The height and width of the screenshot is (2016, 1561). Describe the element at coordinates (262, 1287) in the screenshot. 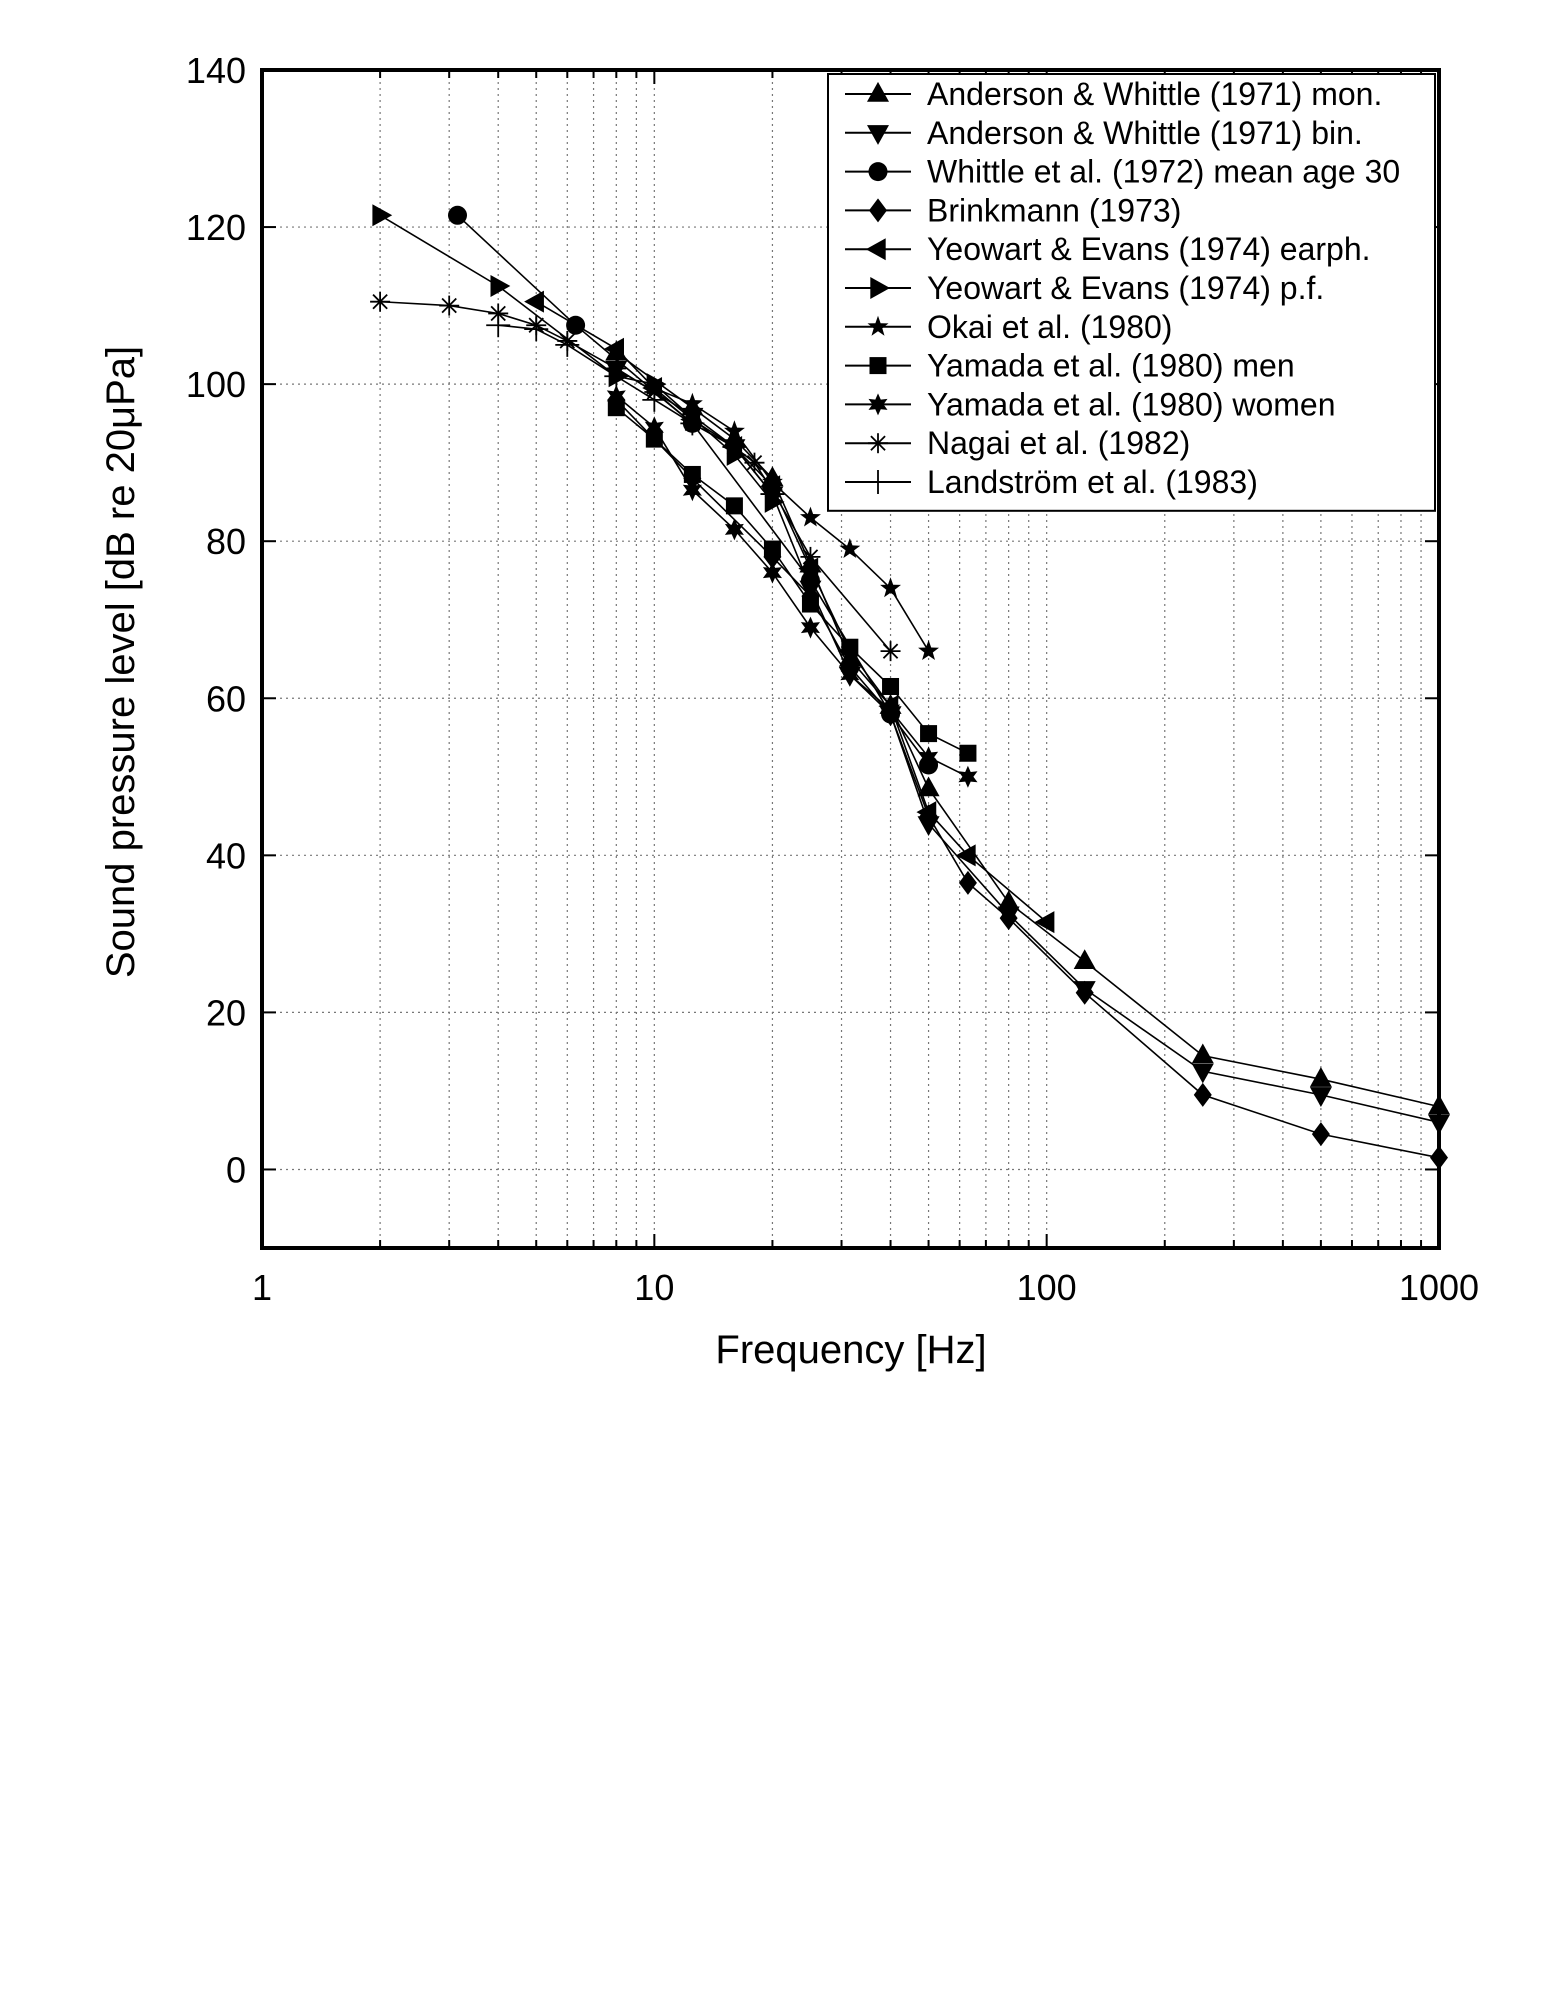

I see `x-tick-label: 1` at that location.